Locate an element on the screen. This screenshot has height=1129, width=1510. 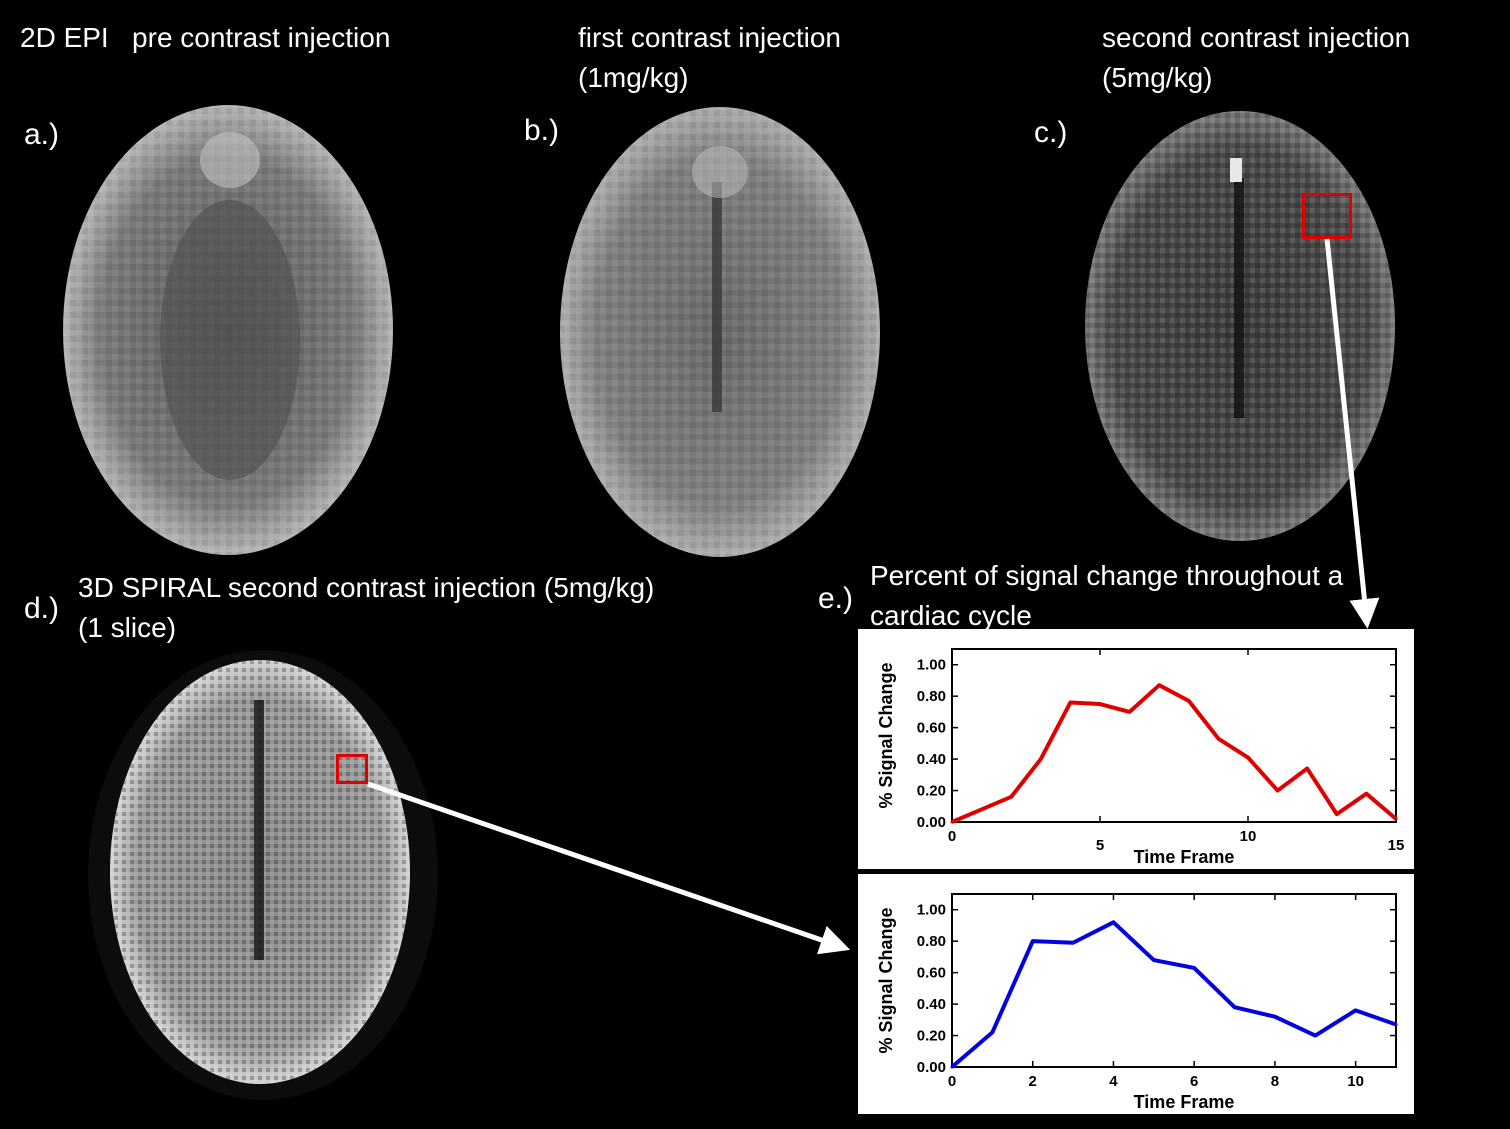
panel-a-title: 2D EPI pre contrast injection is located at coordinates (205, 37).